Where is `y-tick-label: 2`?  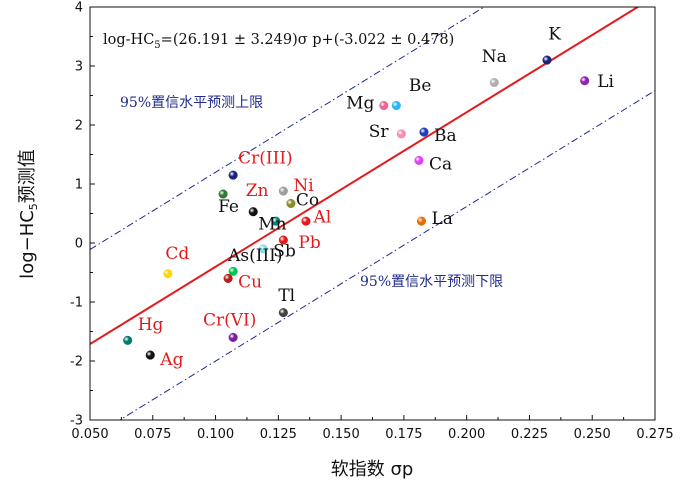 y-tick-label: 2 is located at coordinates (79, 126).